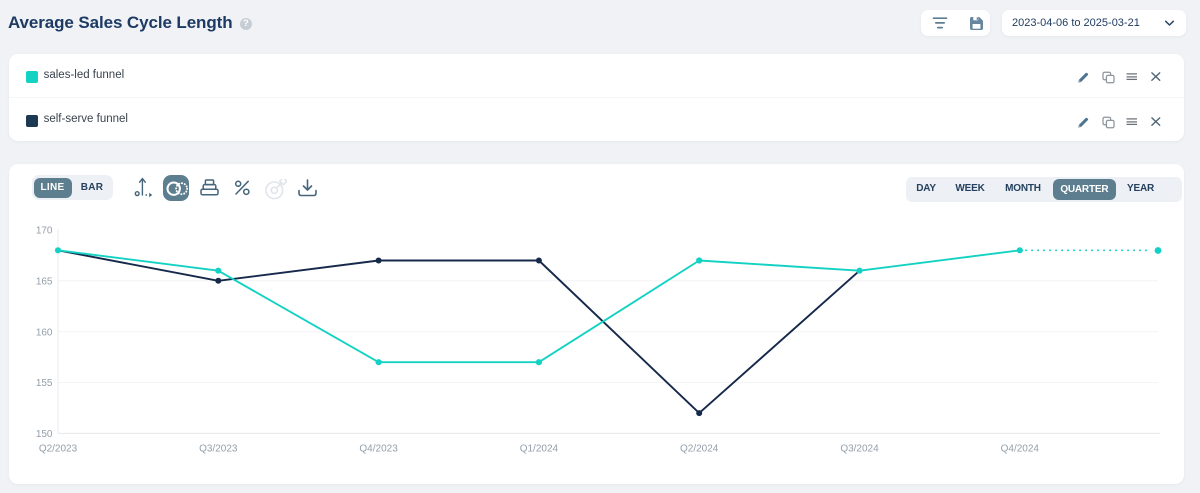 Image resolution: width=1200 pixels, height=493 pixels. I want to click on svg-text: 150, so click(44, 434).